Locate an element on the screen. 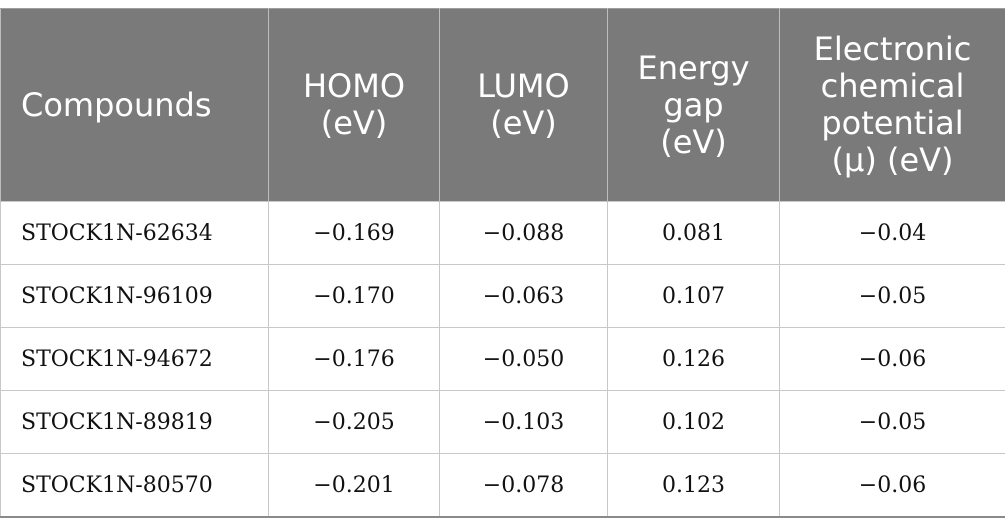 Image resolution: width=1005 pixels, height=531 pixels. cell-compound: STOCK1N-89819 is located at coordinates (134, 422).